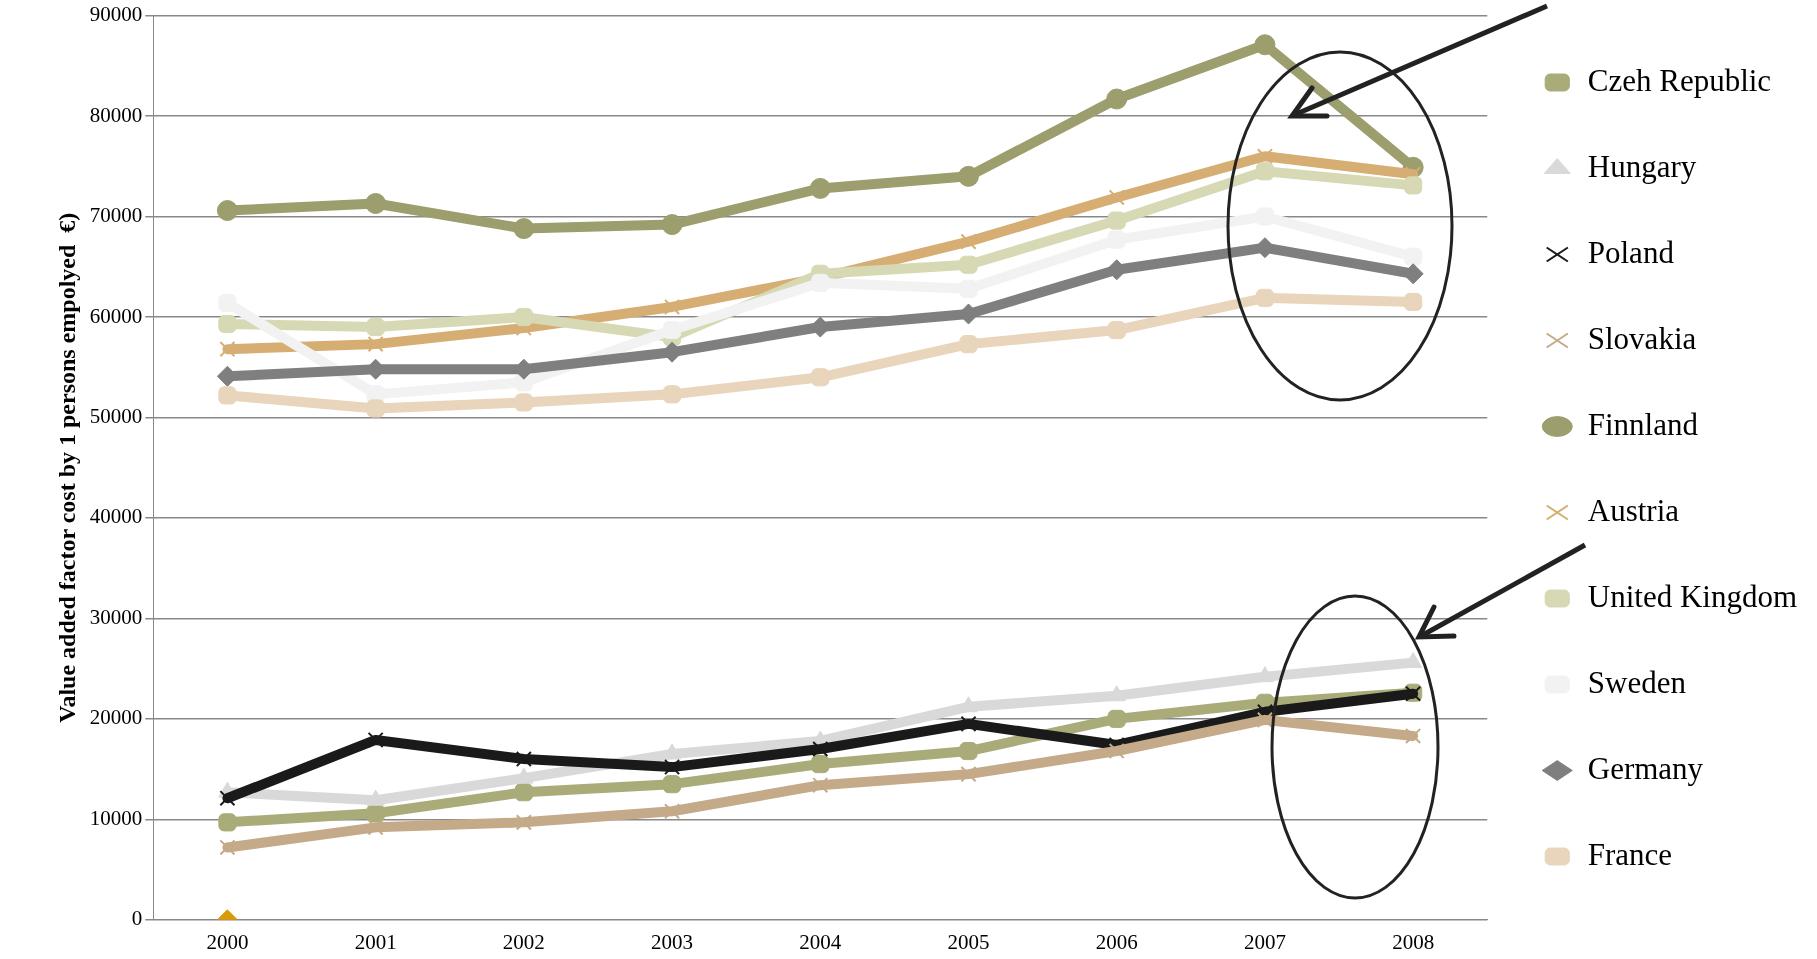  Describe the element at coordinates (672, 941) in the screenshot. I see `x-tick-label: 2003` at that location.